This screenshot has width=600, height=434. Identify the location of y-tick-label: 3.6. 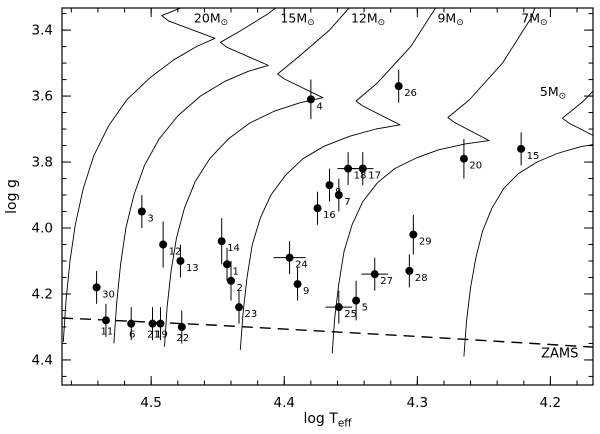
(42, 97).